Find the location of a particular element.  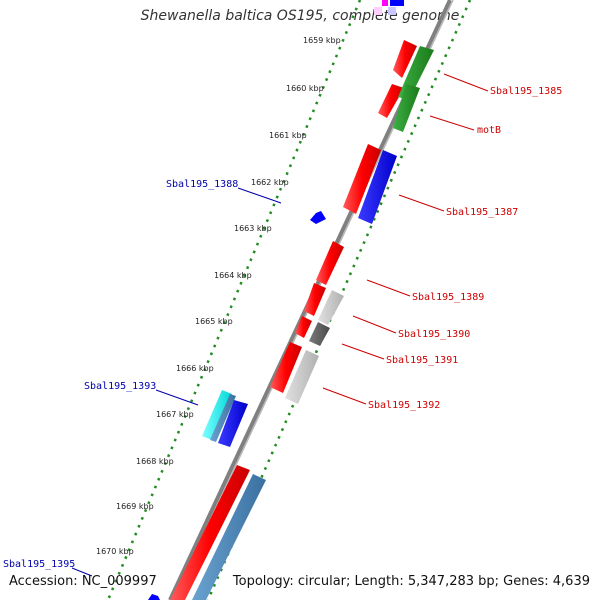

tick-label: 1663 kbp is located at coordinates (253, 228).